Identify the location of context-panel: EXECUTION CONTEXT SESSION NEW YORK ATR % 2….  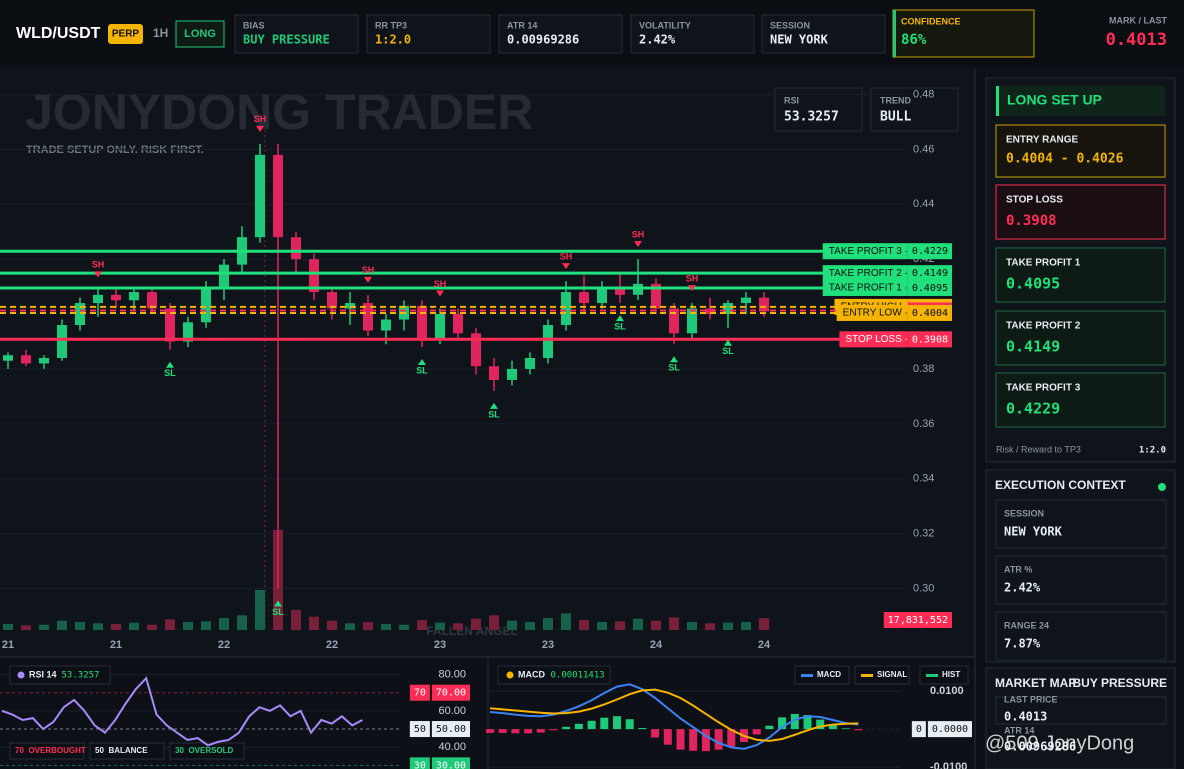
(1080, 566).